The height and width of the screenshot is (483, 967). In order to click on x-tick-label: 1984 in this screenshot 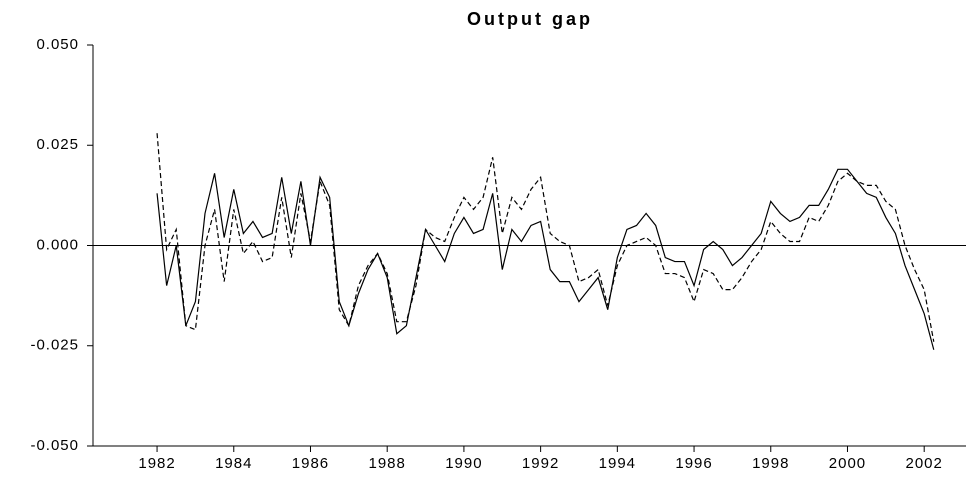, I will do `click(233, 463)`.